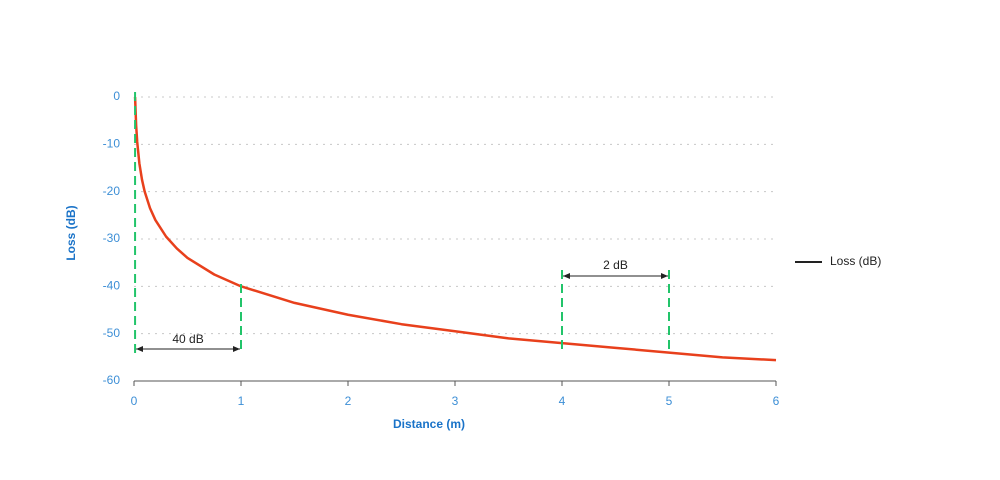  What do you see at coordinates (112, 333) in the screenshot?
I see `y-tick-label: -50` at bounding box center [112, 333].